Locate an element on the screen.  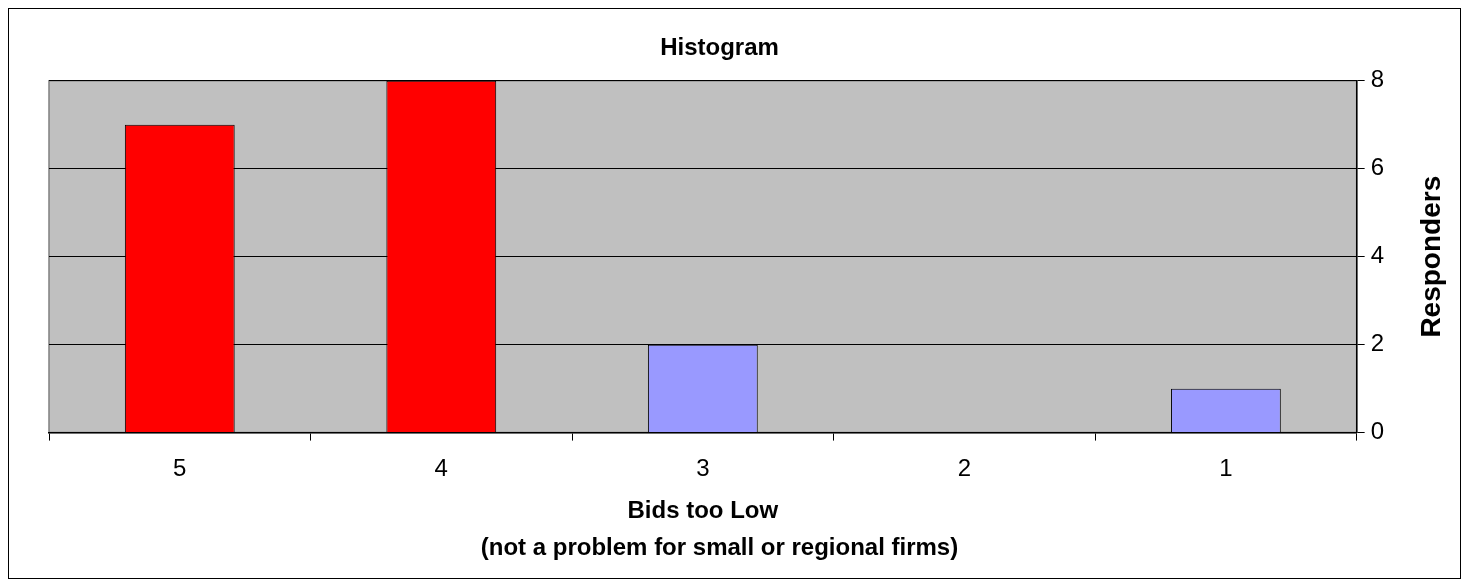
x-tick-label: 5 is located at coordinates (180, 467).